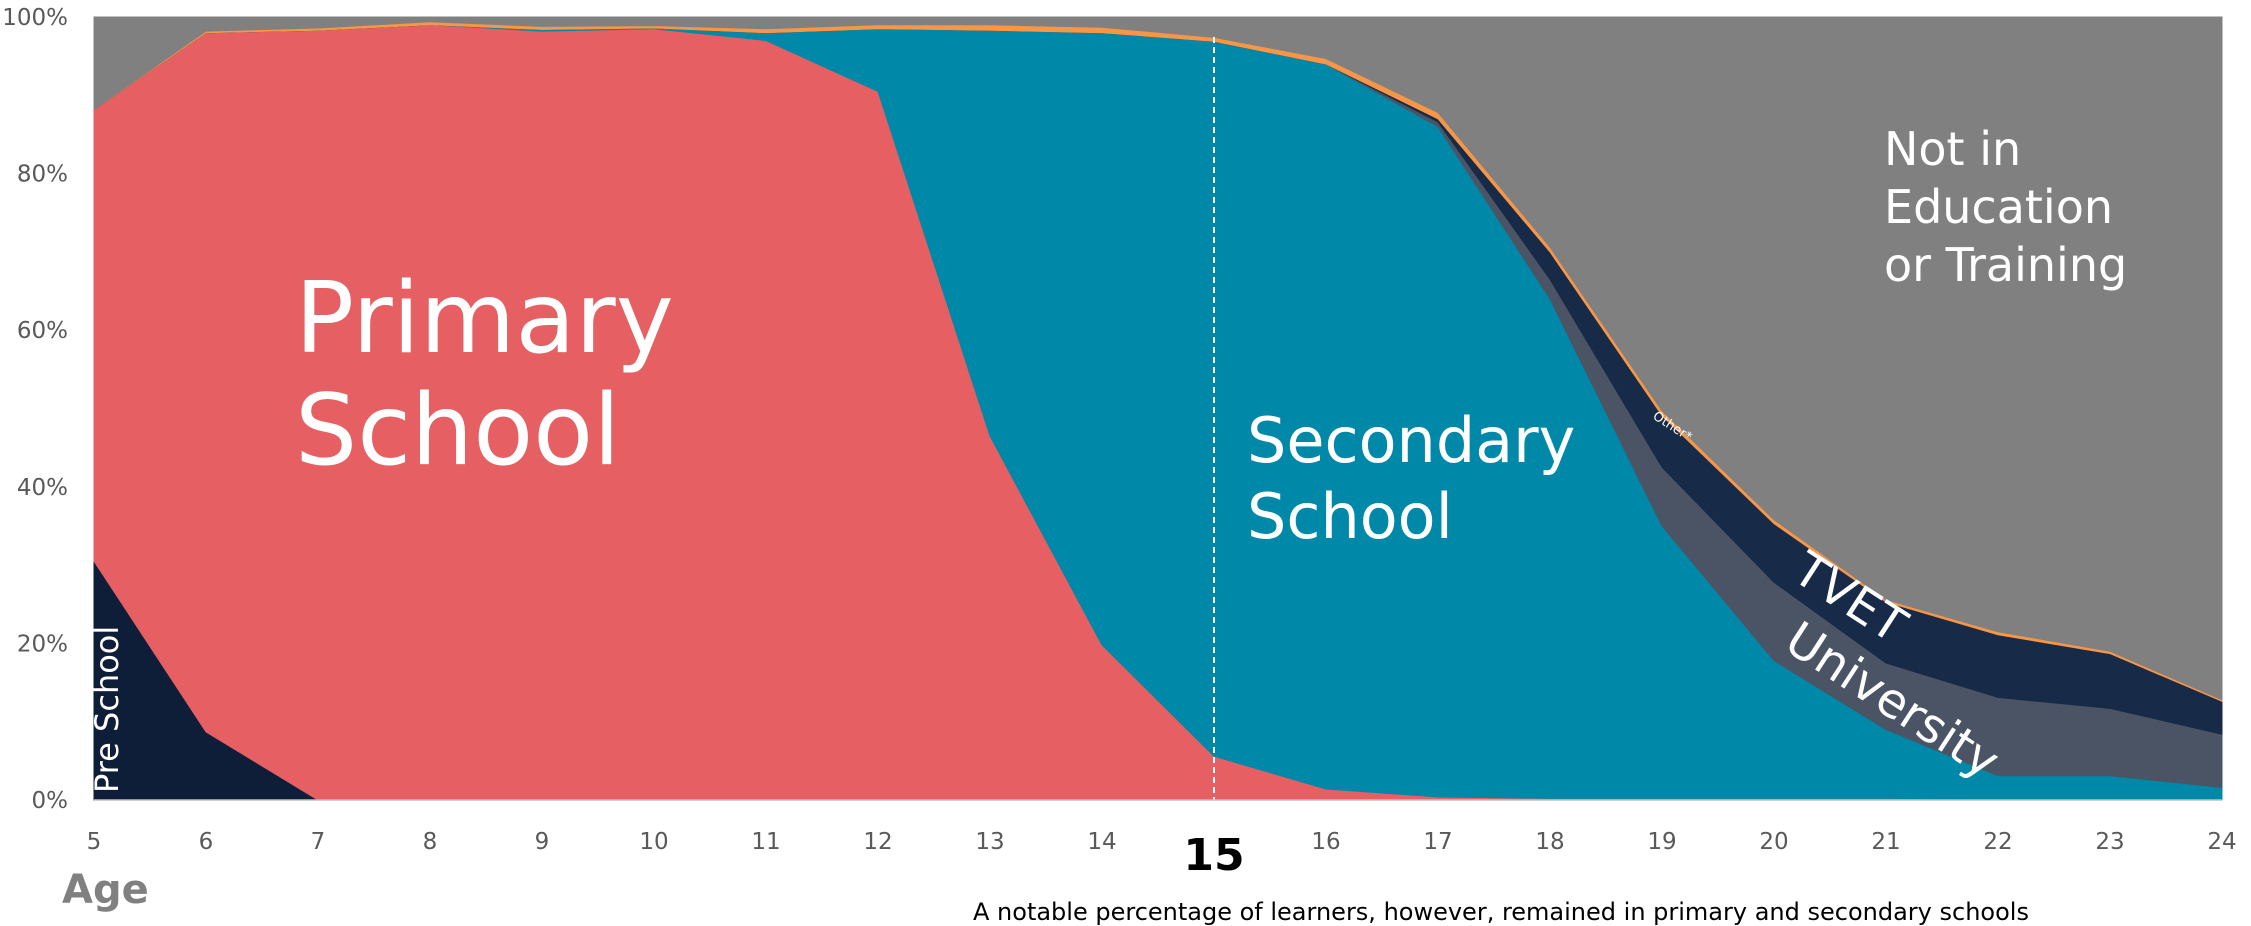  Describe the element at coordinates (1773, 842) in the screenshot. I see `x-tick-label: 20` at that location.